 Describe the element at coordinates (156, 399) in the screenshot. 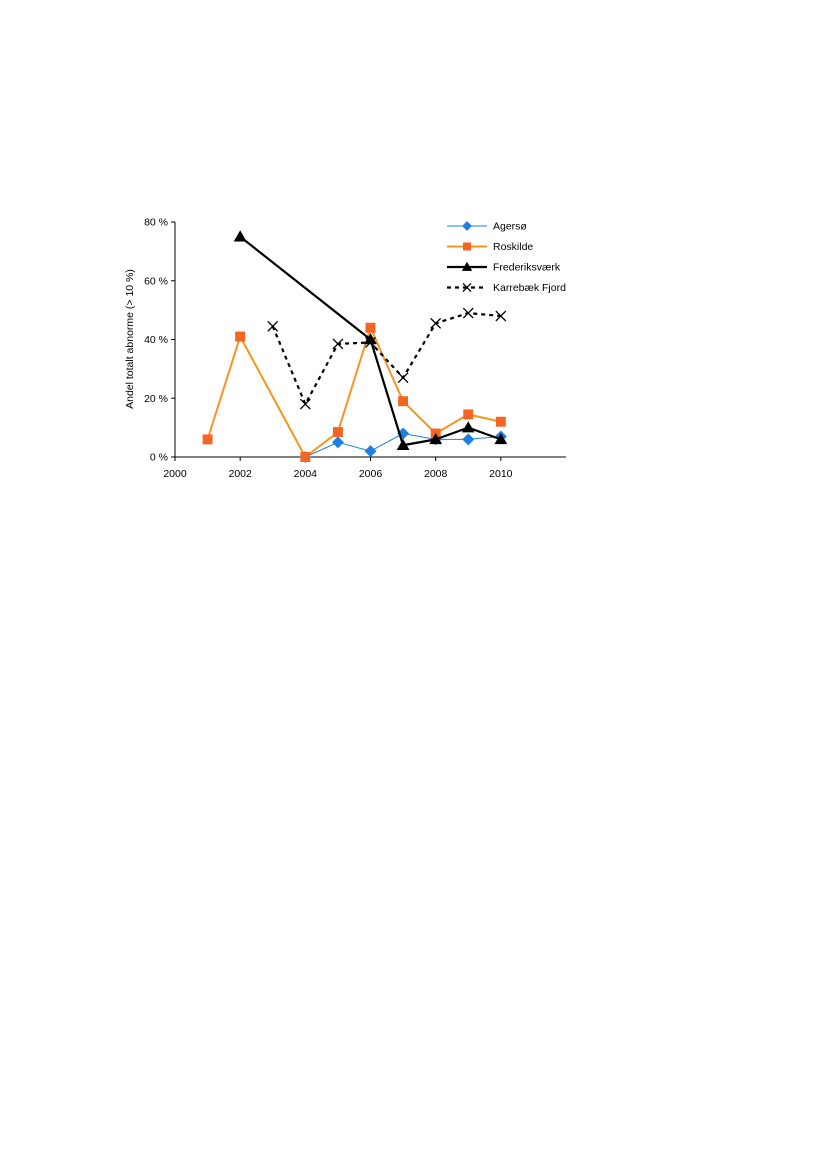

I see `y-tick-label: 20 %` at that location.